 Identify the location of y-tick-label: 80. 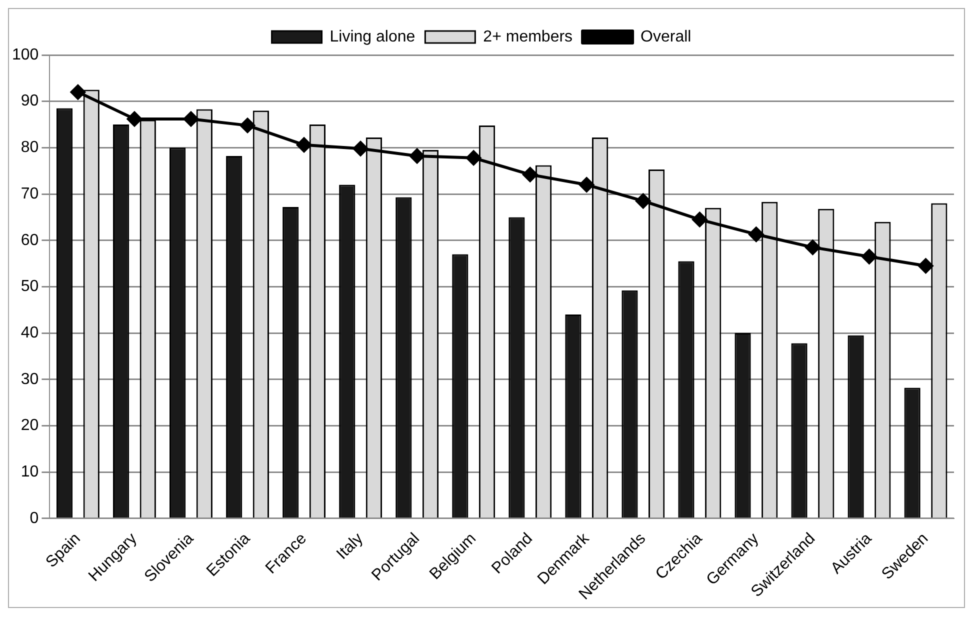
(29, 147).